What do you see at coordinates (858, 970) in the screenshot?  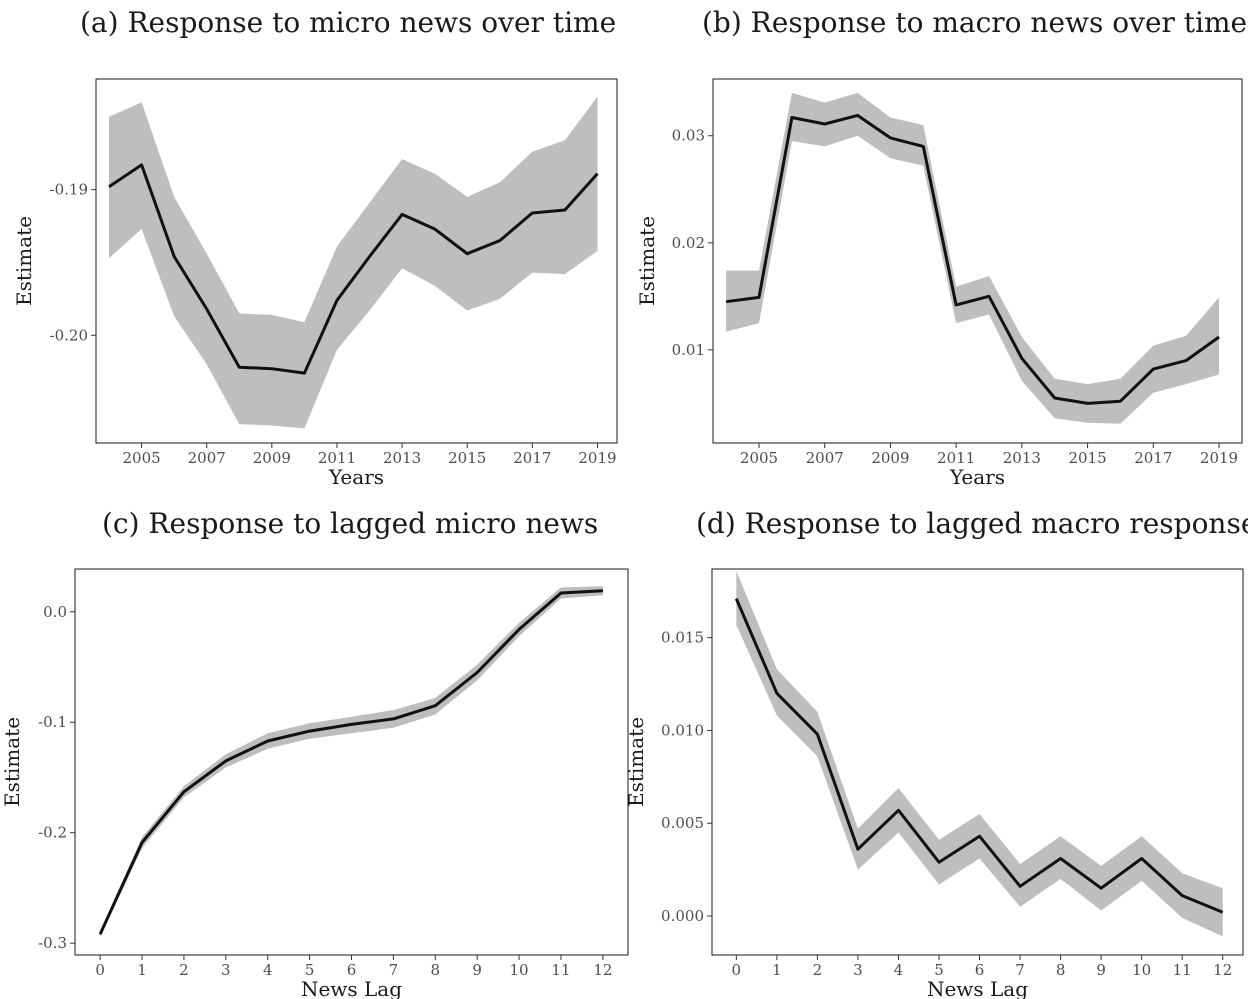 I see `panel-d-x-tick-label: 3` at bounding box center [858, 970].